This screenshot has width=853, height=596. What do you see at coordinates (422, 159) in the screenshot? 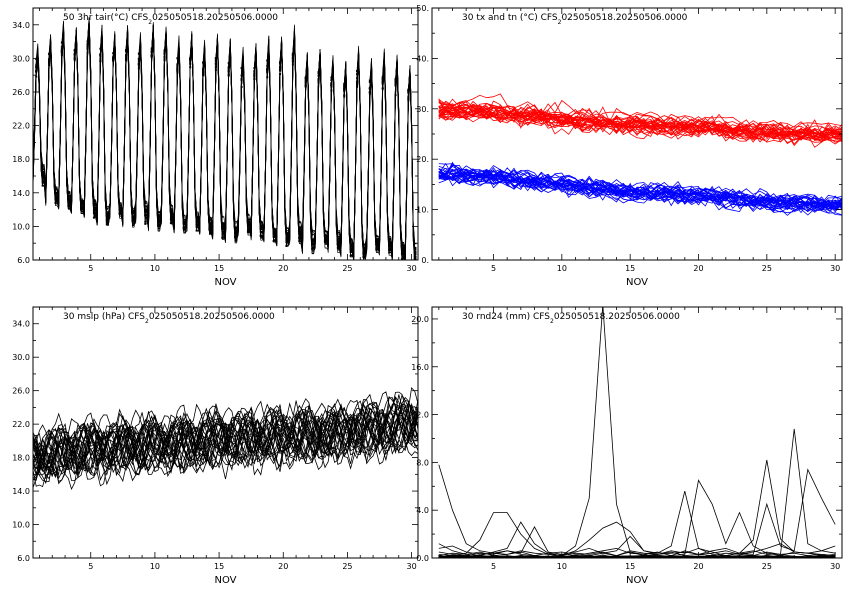
I see `y-tick-label: 20.` at bounding box center [422, 159].